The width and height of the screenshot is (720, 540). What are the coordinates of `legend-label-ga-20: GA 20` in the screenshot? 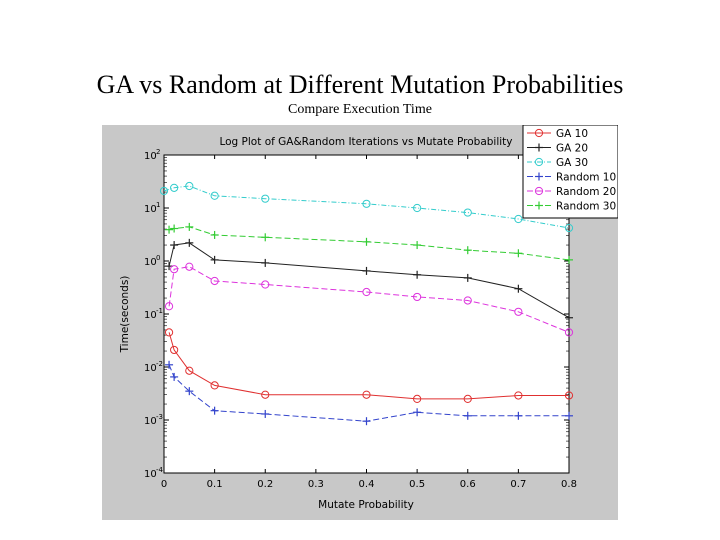 It's located at (572, 149).